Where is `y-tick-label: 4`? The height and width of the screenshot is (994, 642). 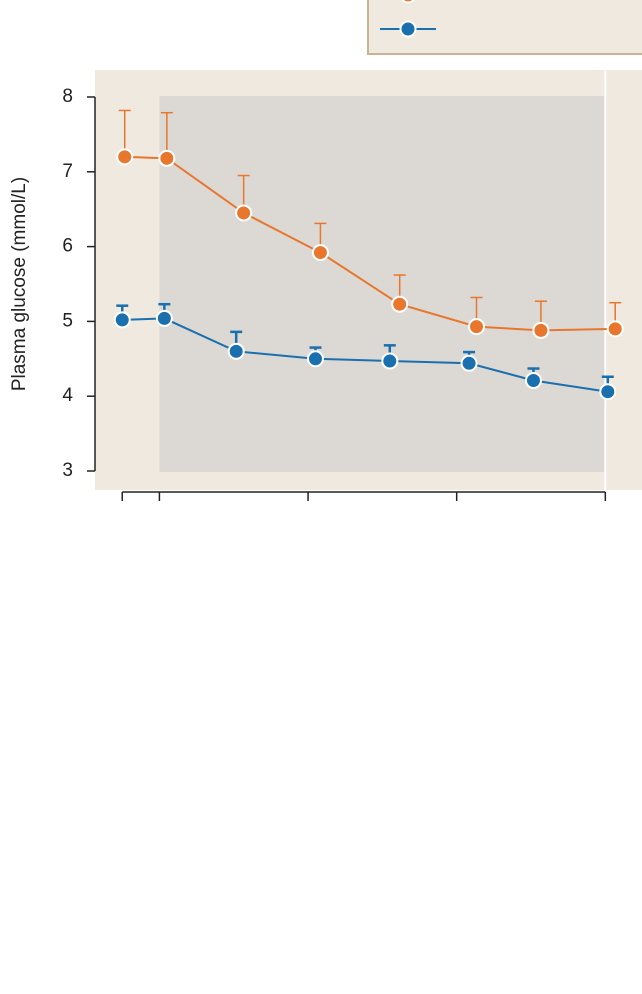 y-tick-label: 4 is located at coordinates (67, 395).